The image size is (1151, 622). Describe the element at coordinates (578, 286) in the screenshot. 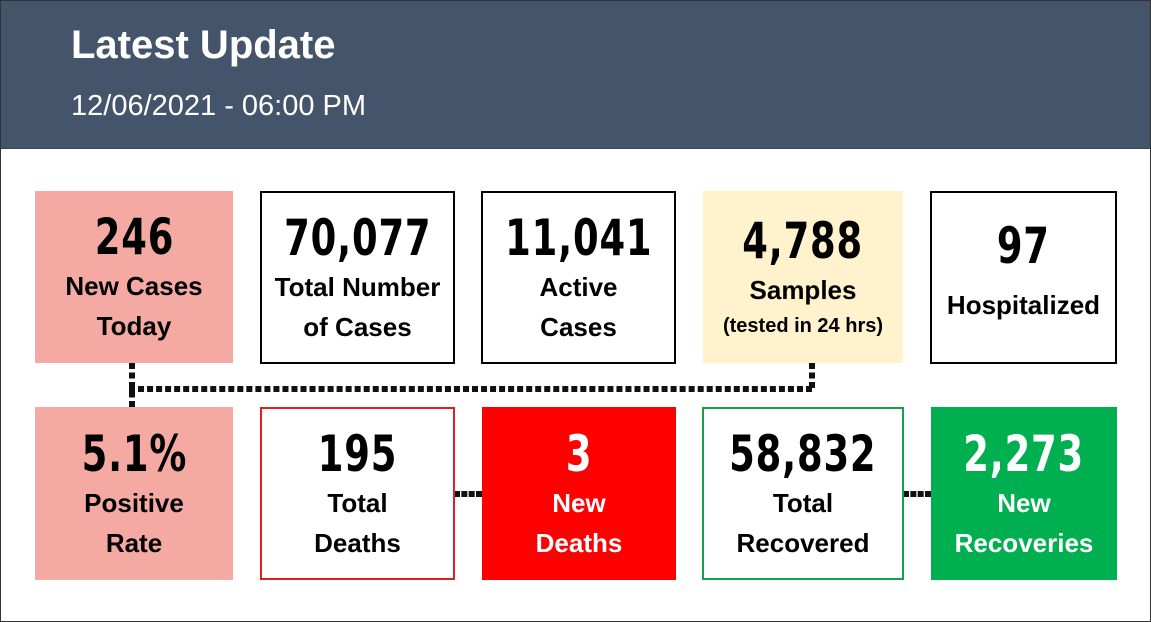

I see `active-cases-label-line1: Active` at that location.